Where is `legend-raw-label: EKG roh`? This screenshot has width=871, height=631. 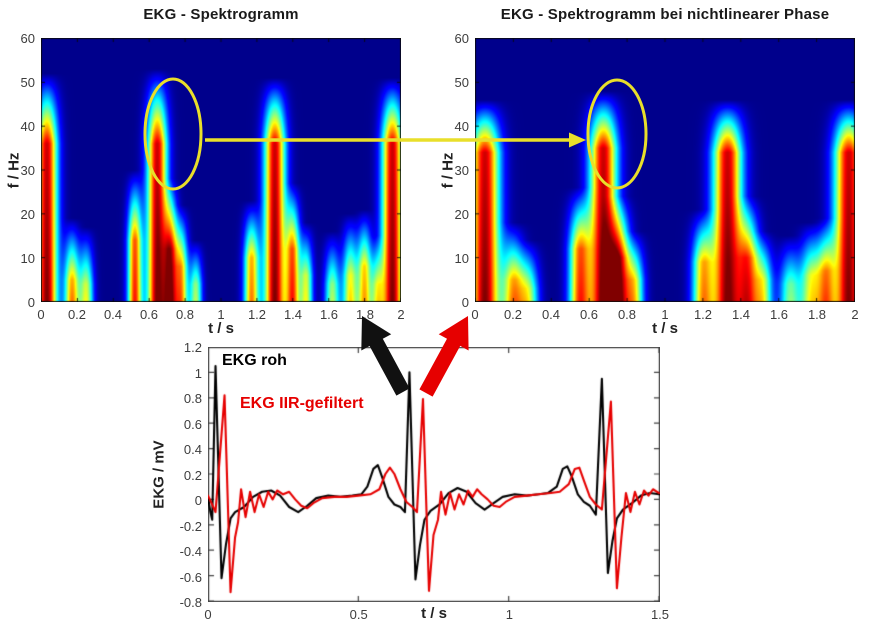
legend-raw-label: EKG roh is located at coordinates (254, 360).